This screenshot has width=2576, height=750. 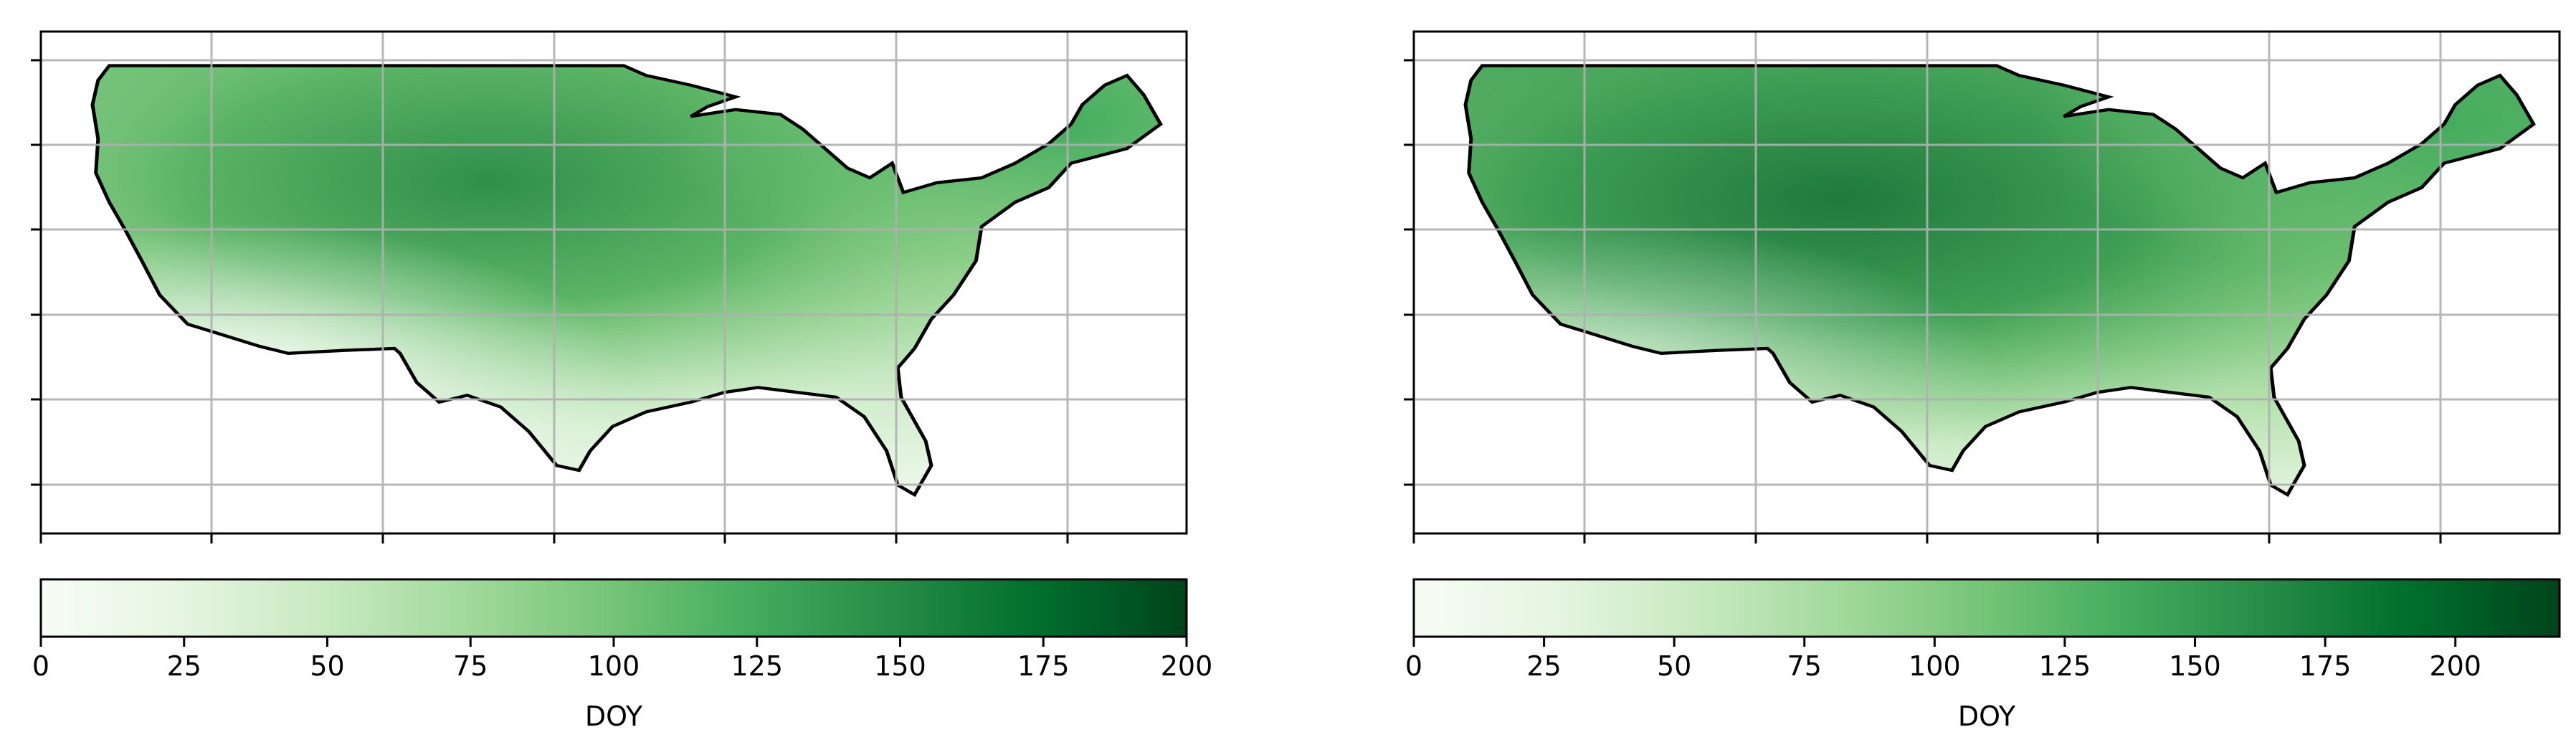 I want to click on right-colorbar-gradient, so click(x=1986, y=608).